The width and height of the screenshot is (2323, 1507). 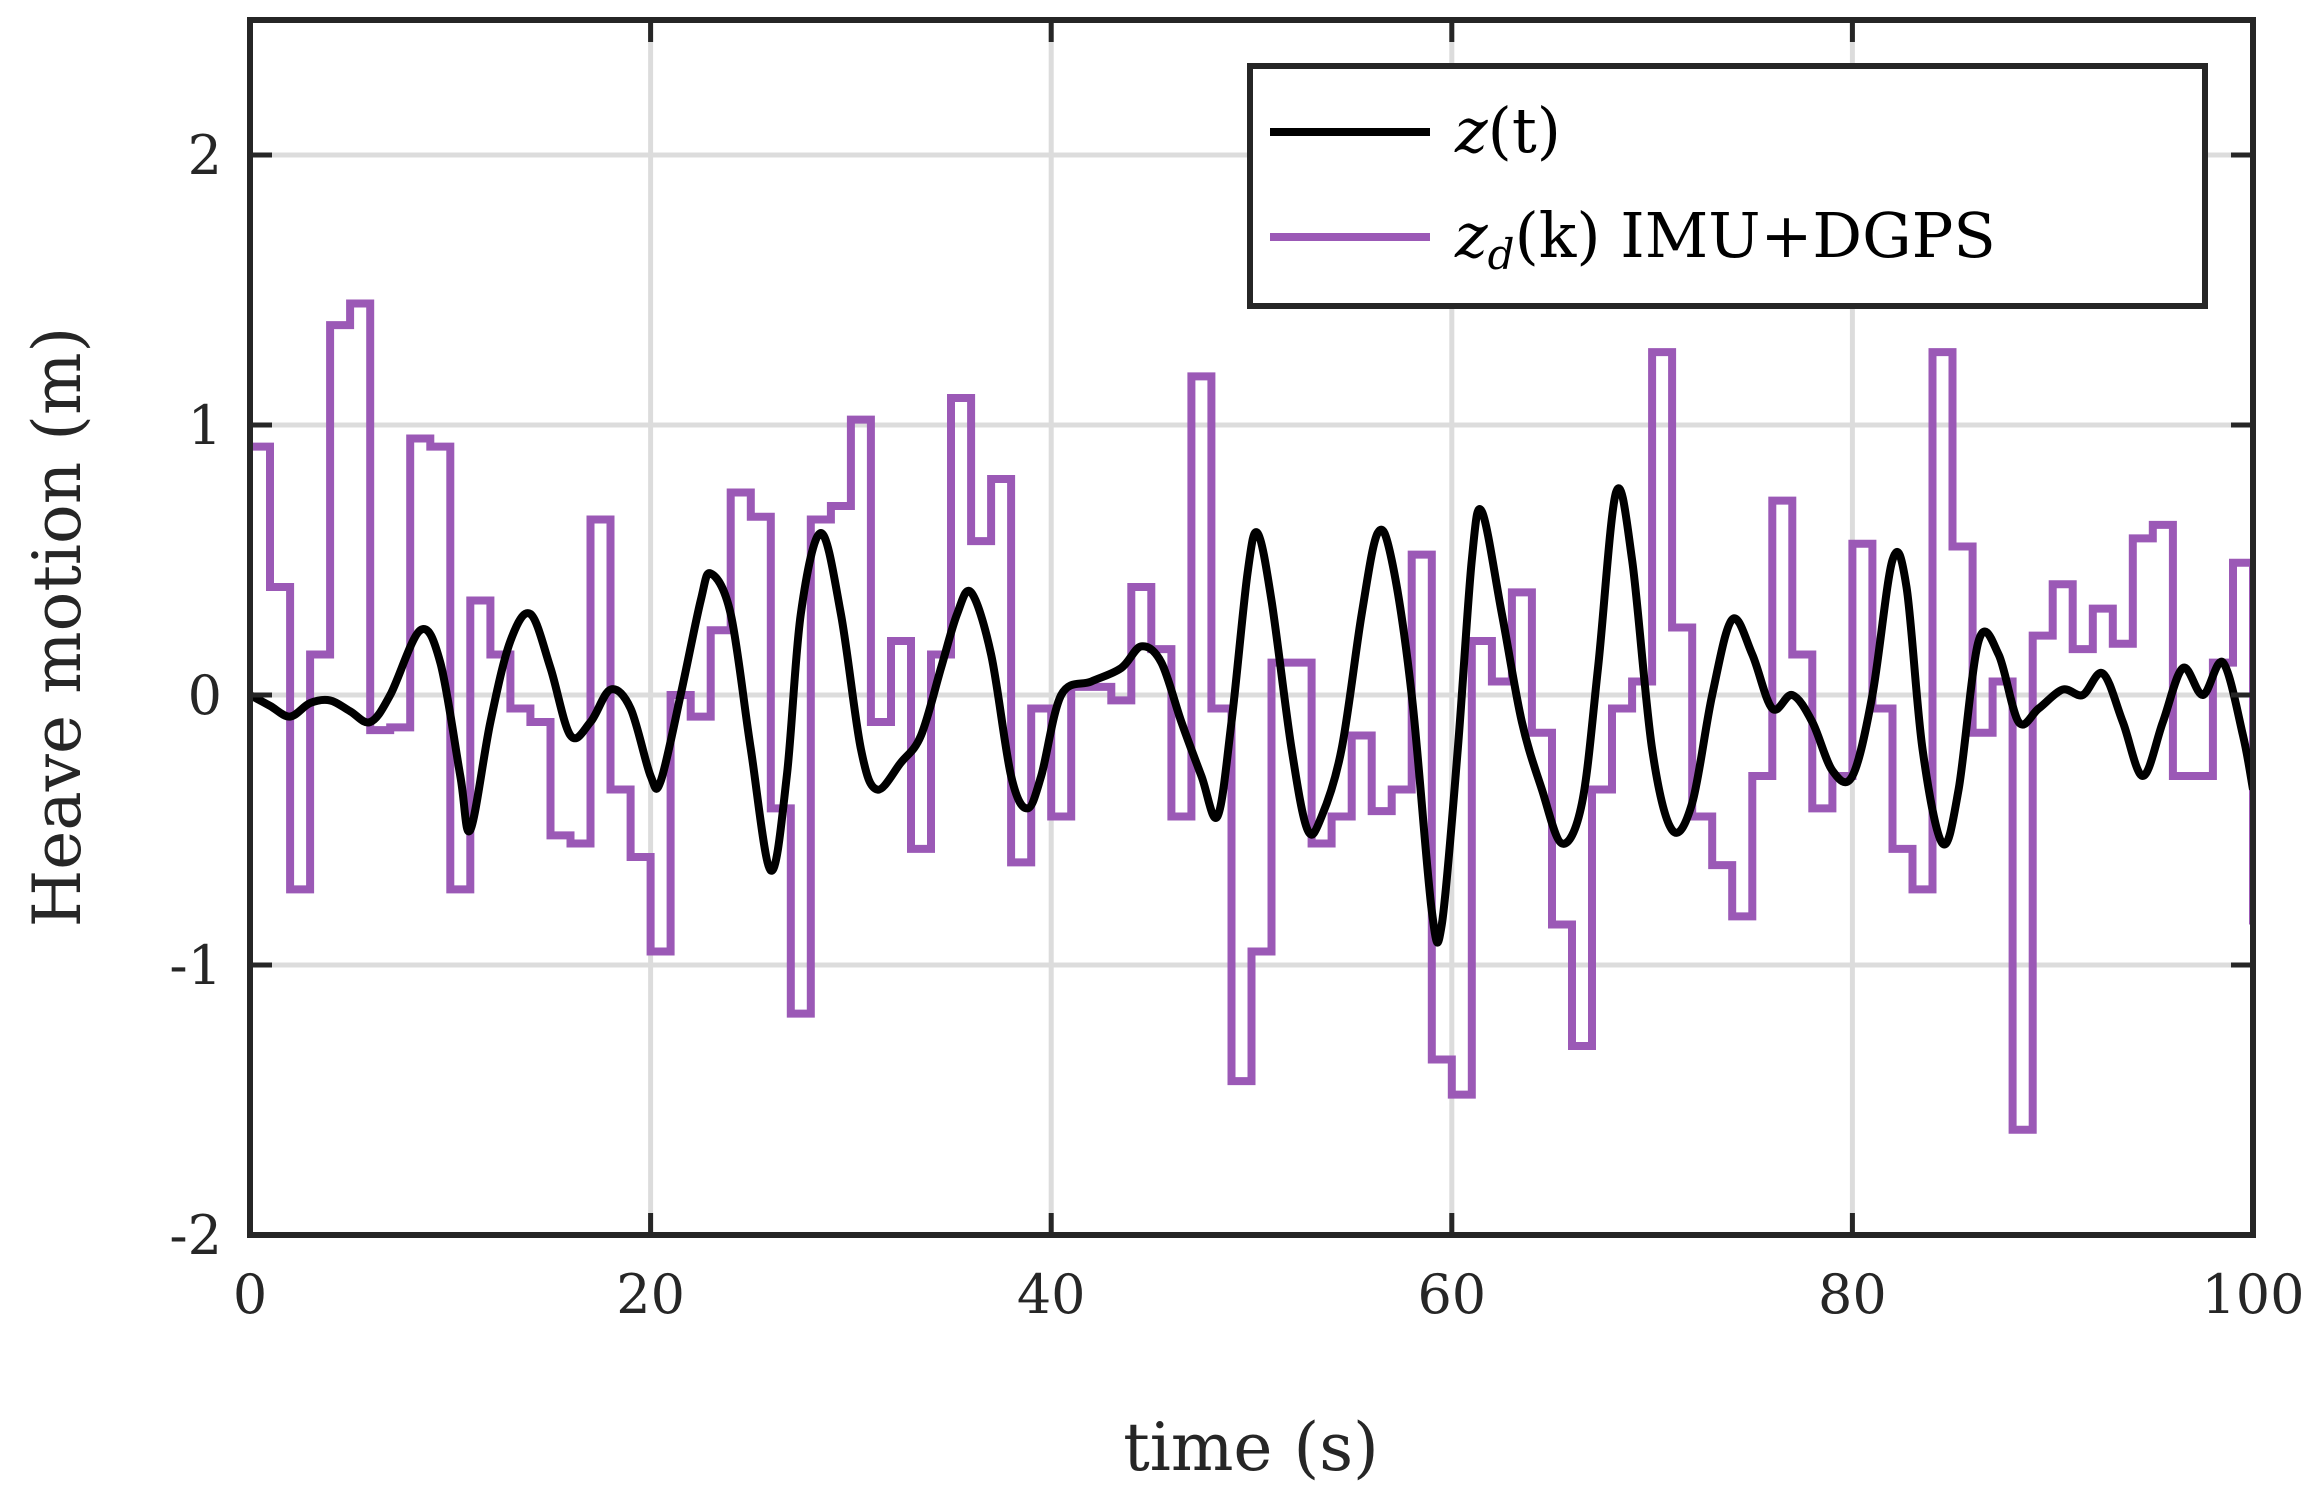 I want to click on x-tick-label: 80, so click(x=1852, y=1294).